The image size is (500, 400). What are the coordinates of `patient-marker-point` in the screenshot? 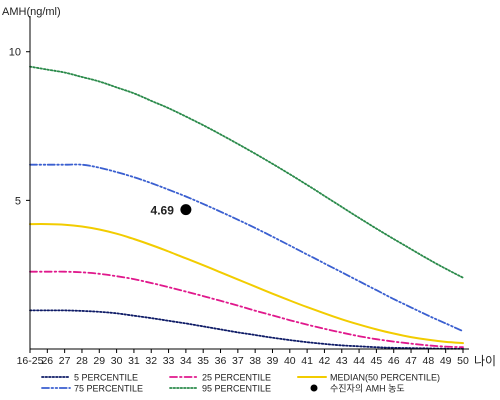 It's located at (186, 210).